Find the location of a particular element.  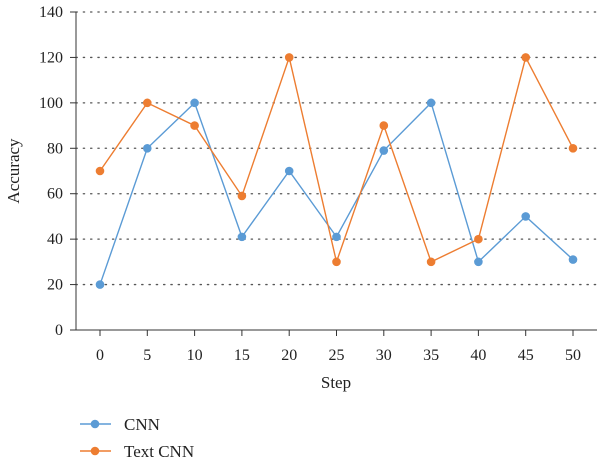

legend-item: Text CNN is located at coordinates (137, 451).